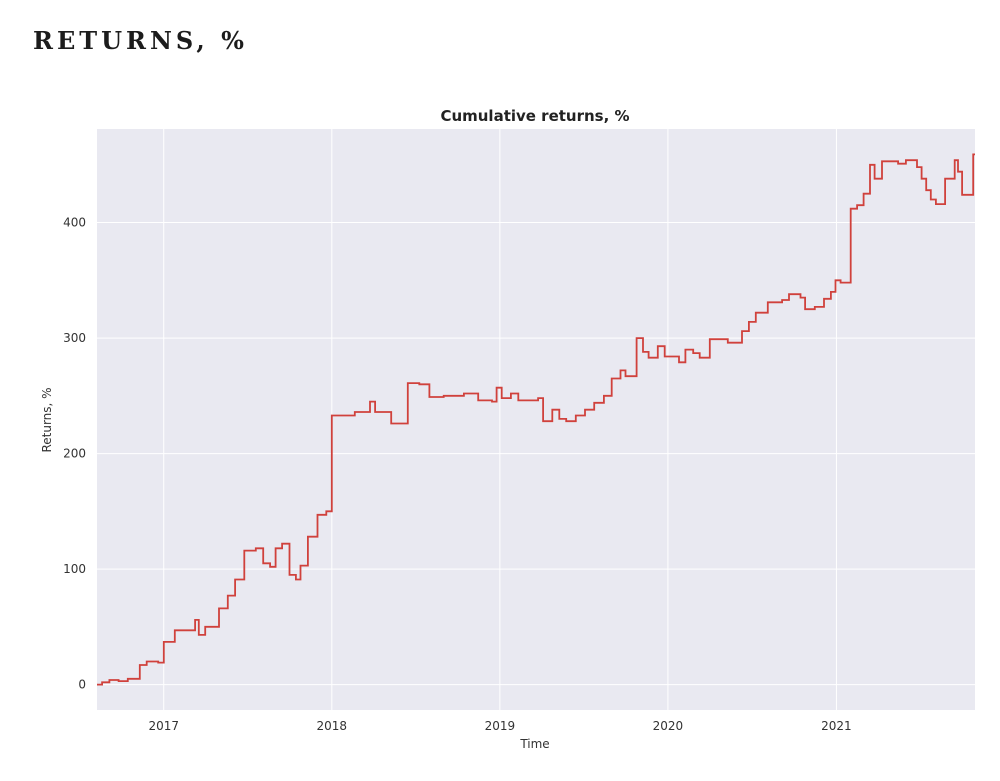  What do you see at coordinates (534, 744) in the screenshot?
I see `x-axis-label: Time` at bounding box center [534, 744].